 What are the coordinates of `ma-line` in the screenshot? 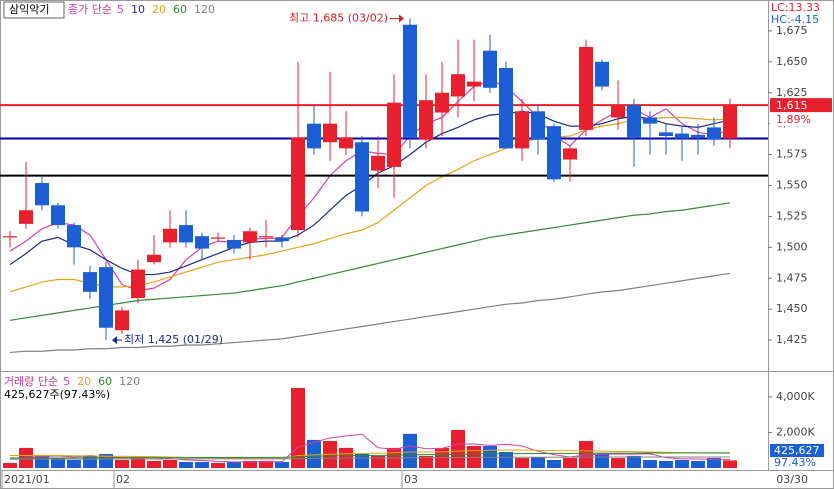 It's located at (370, 313).